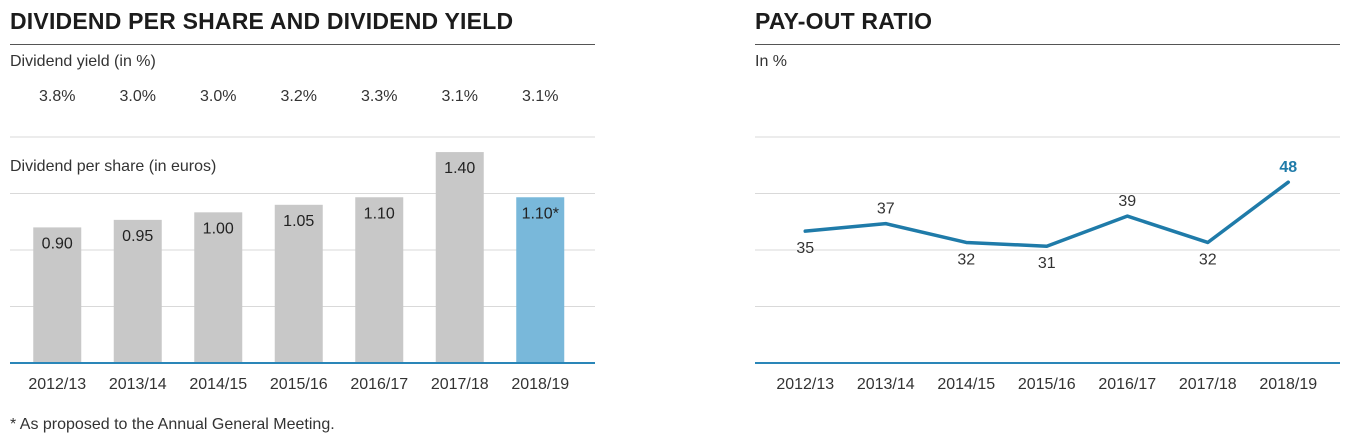 The width and height of the screenshot is (1350, 445). Describe the element at coordinates (262, 21) in the screenshot. I see `dividend-panel-title: DIVIDEND PER SHARE AND DIVIDEND YIELD` at that location.